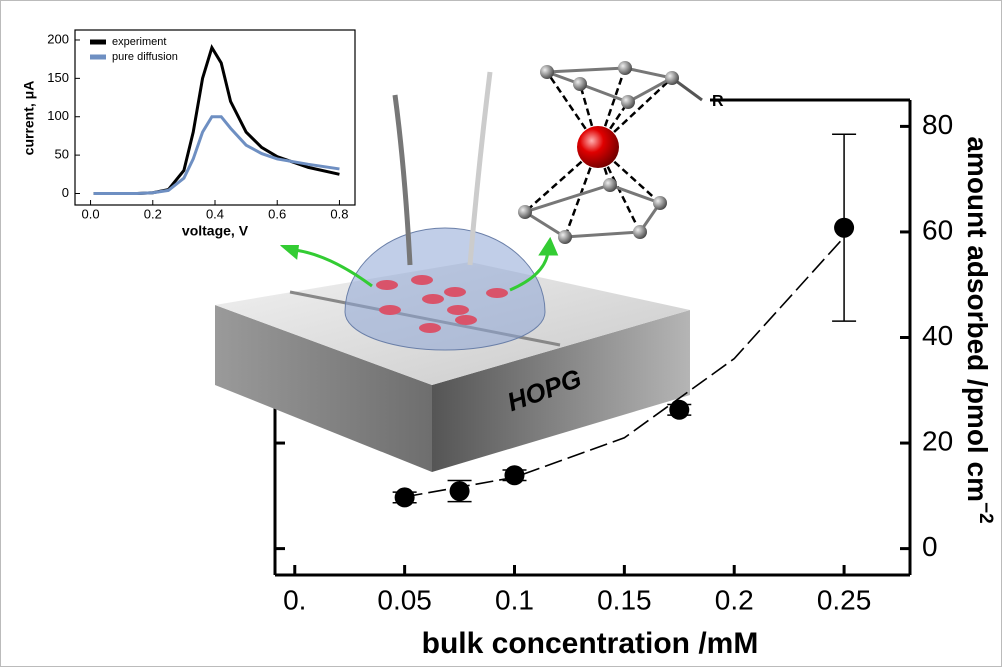 The image size is (1002, 667). Describe the element at coordinates (937, 229) in the screenshot. I see `y-tick-label: 60` at that location.